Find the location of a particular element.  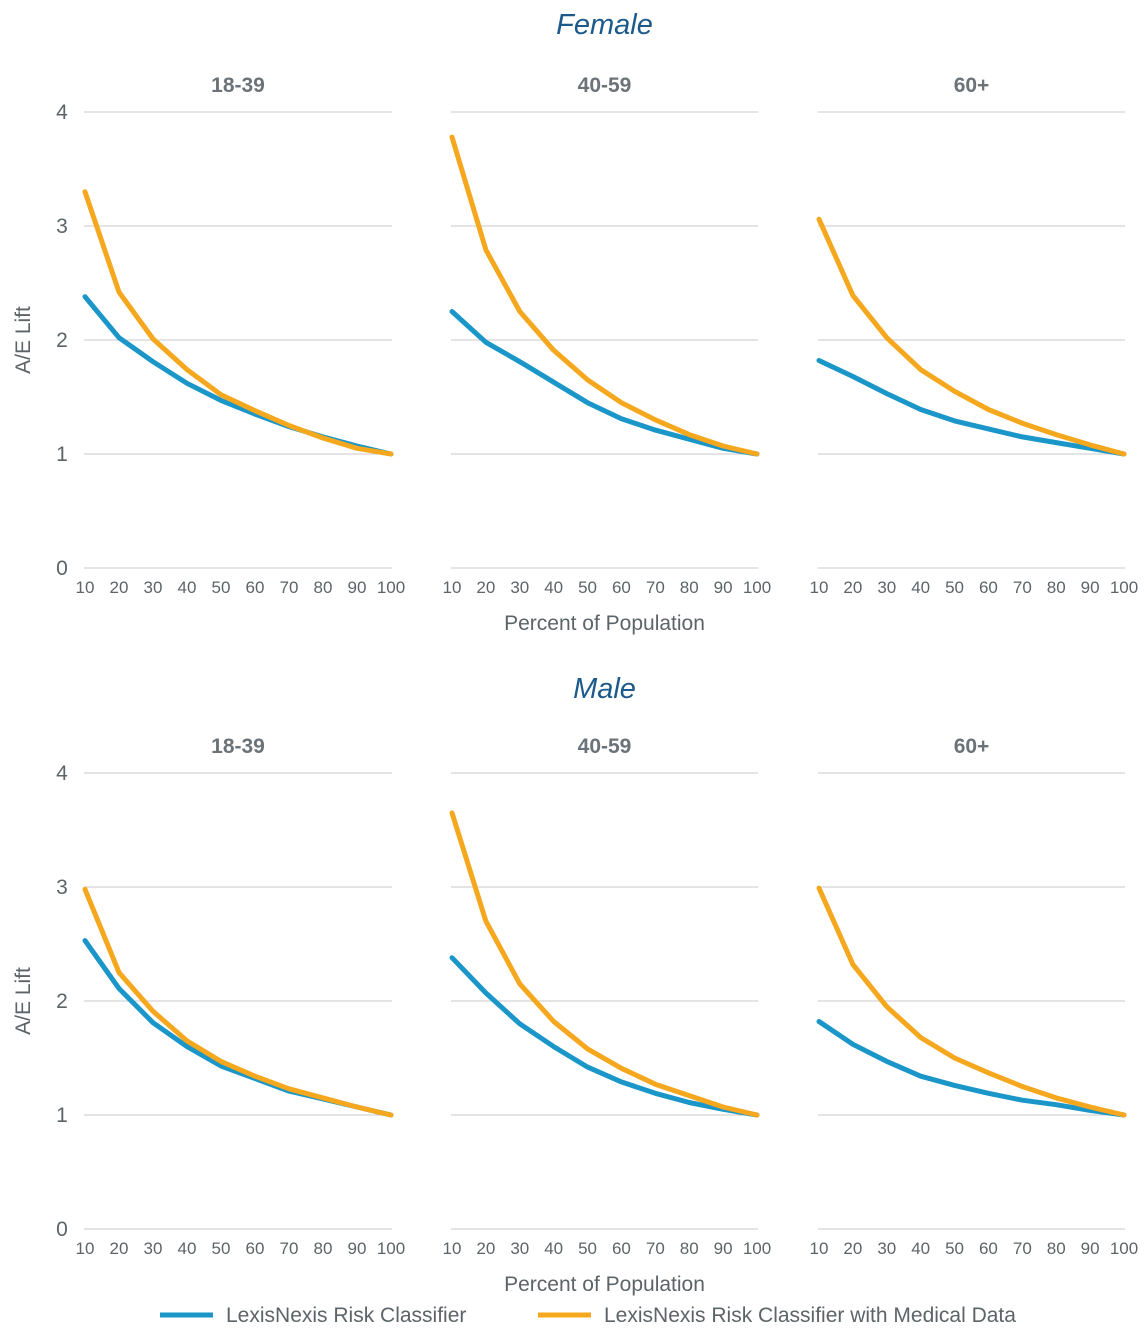

panel-male-60+: 60+ 10 20 30 40 50 60 70 80 90 100 is located at coordinates (974, 996).